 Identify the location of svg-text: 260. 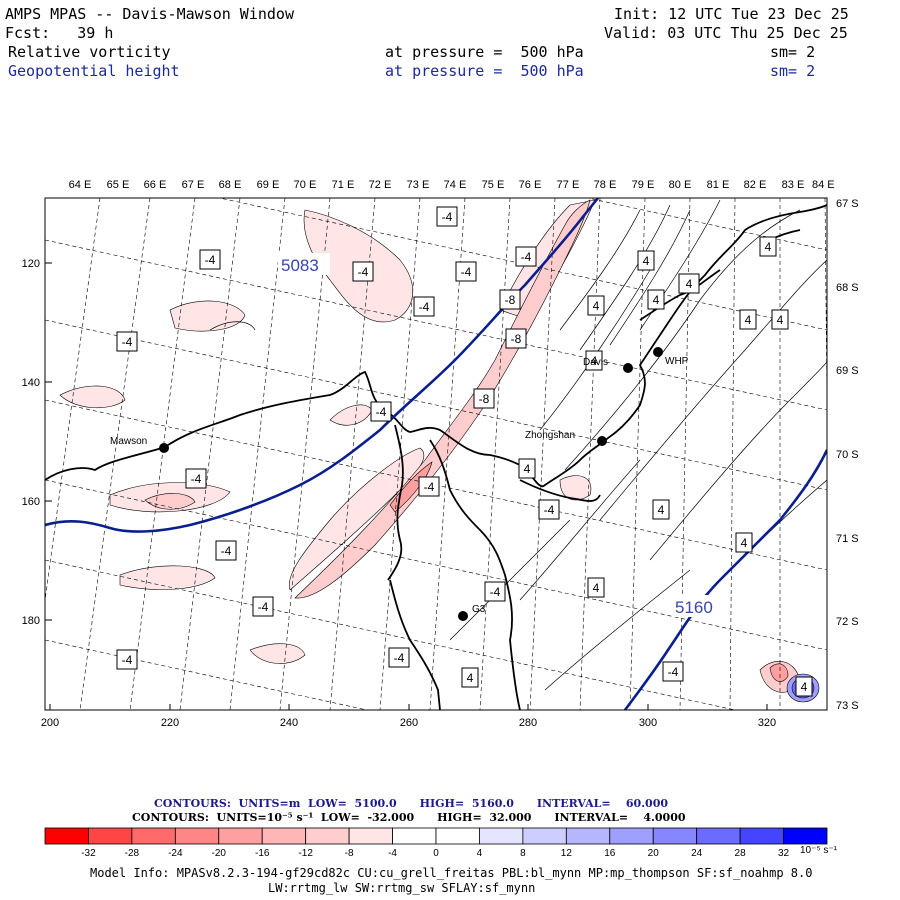
(409, 723).